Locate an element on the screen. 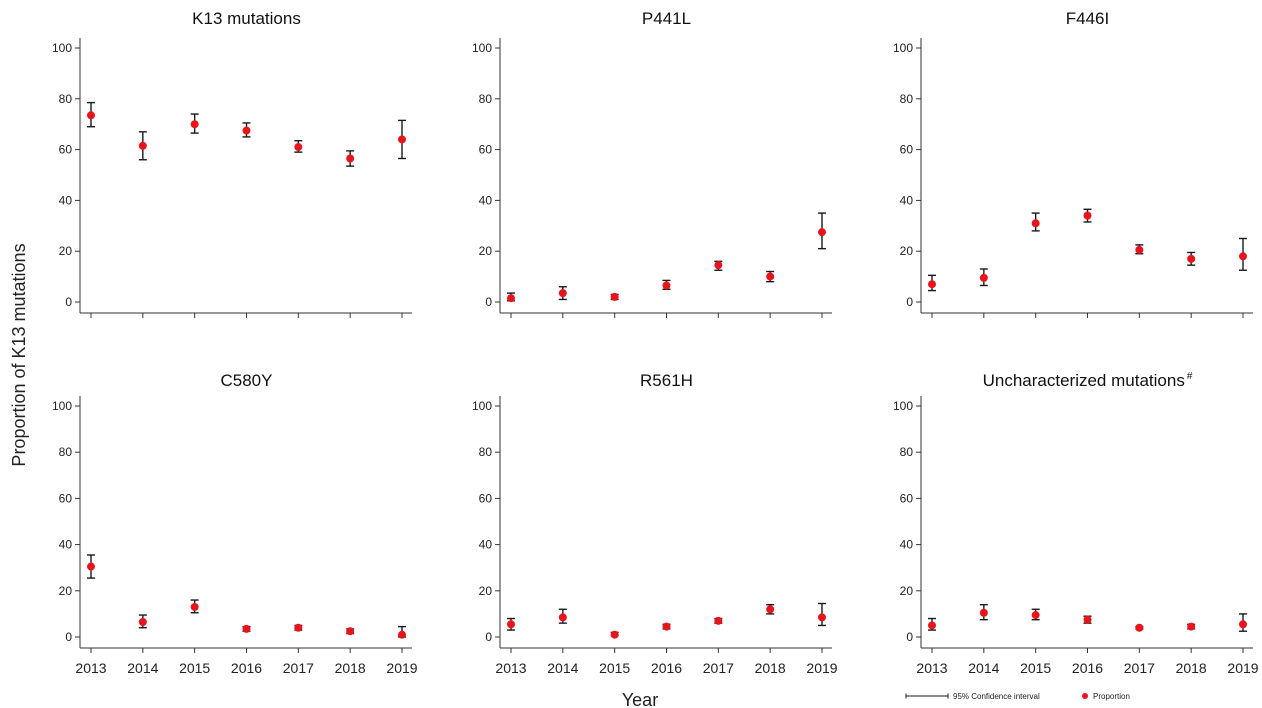  panel-title: R561H is located at coordinates (666, 380).